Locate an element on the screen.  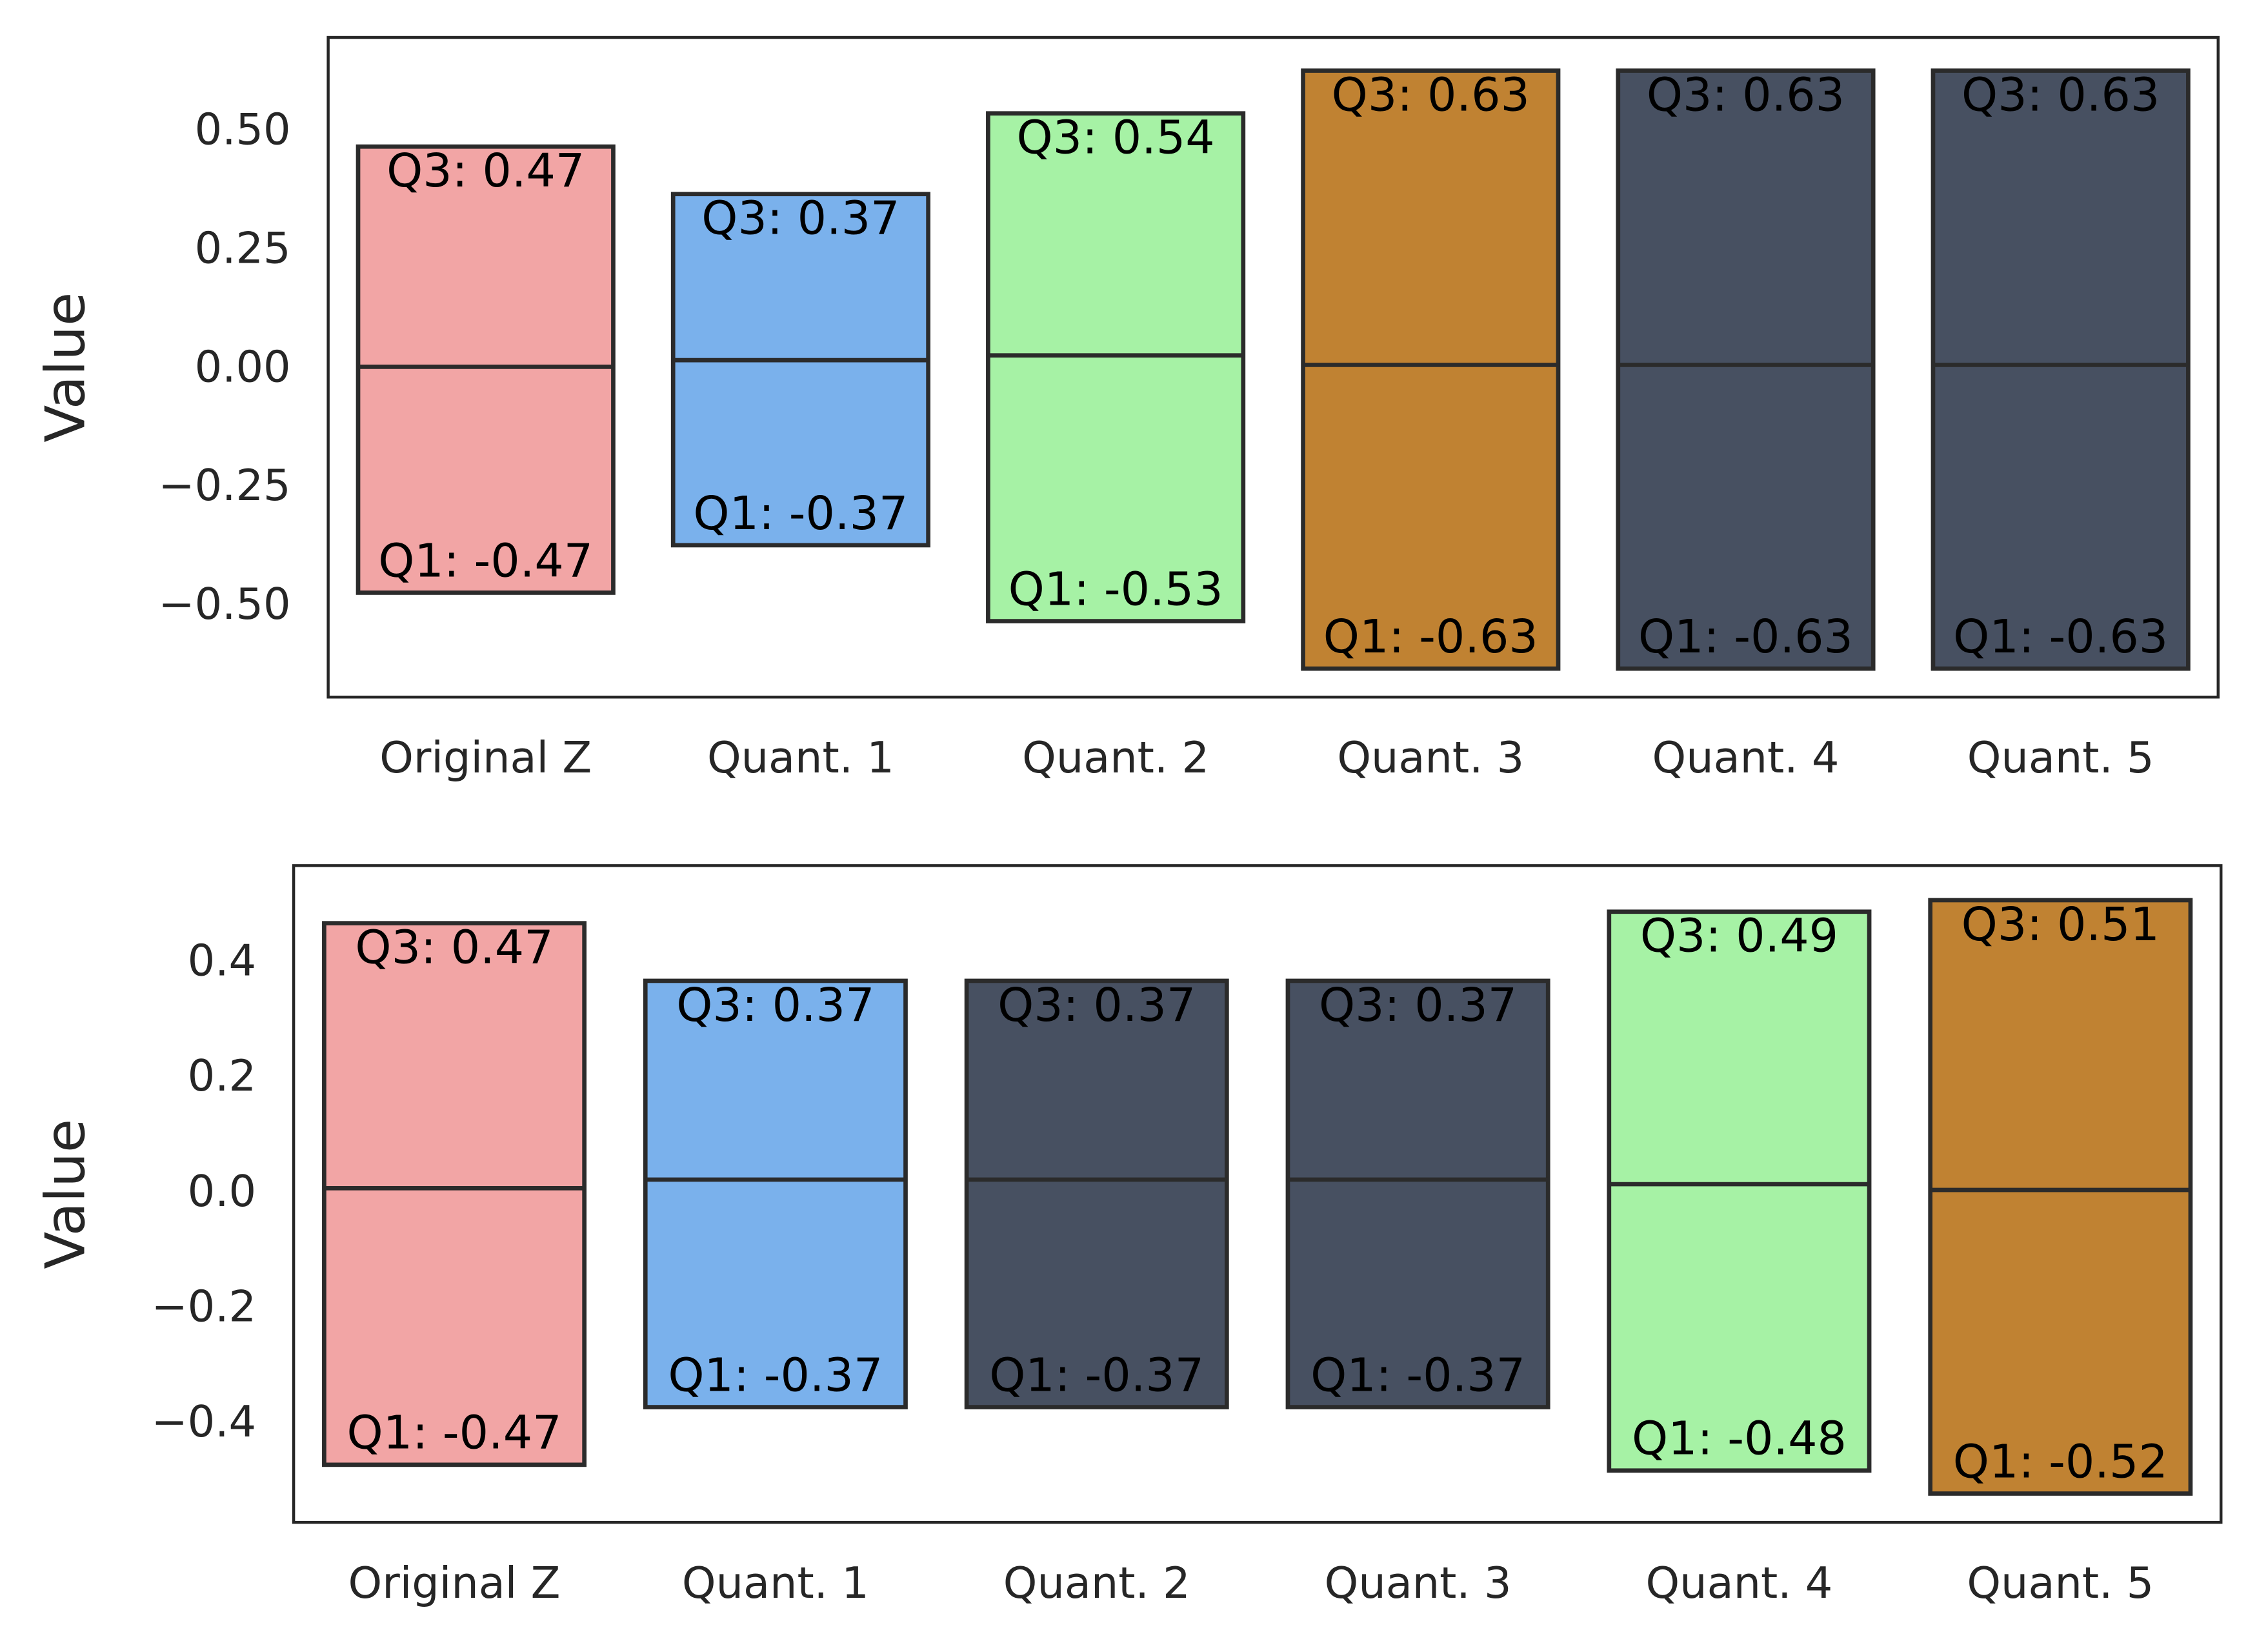
q1-label: Q1: -0.52 is located at coordinates (2060, 1461).